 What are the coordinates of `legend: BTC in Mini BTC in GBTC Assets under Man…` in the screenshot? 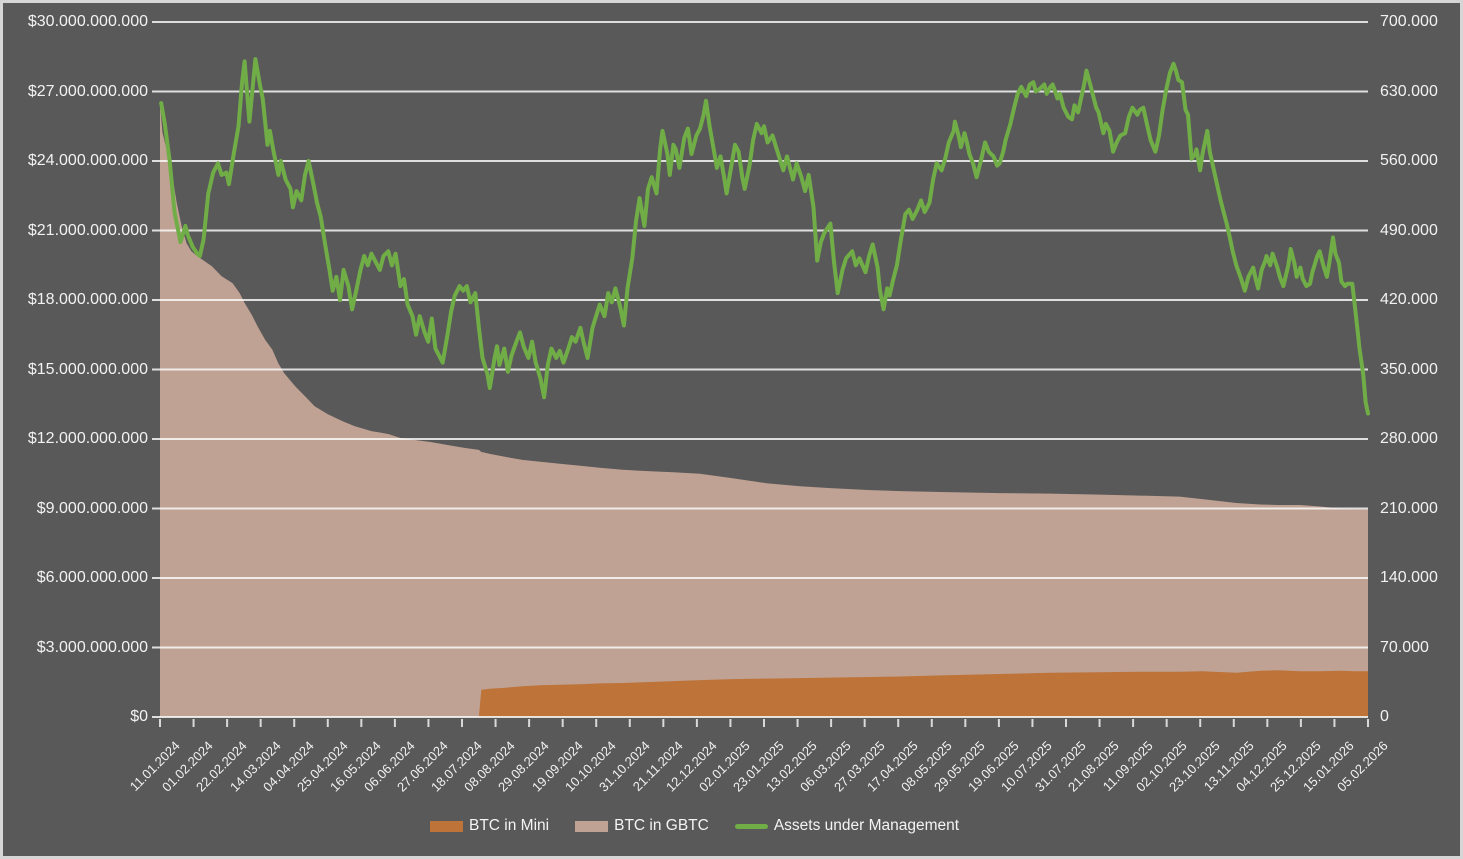 It's located at (694, 826).